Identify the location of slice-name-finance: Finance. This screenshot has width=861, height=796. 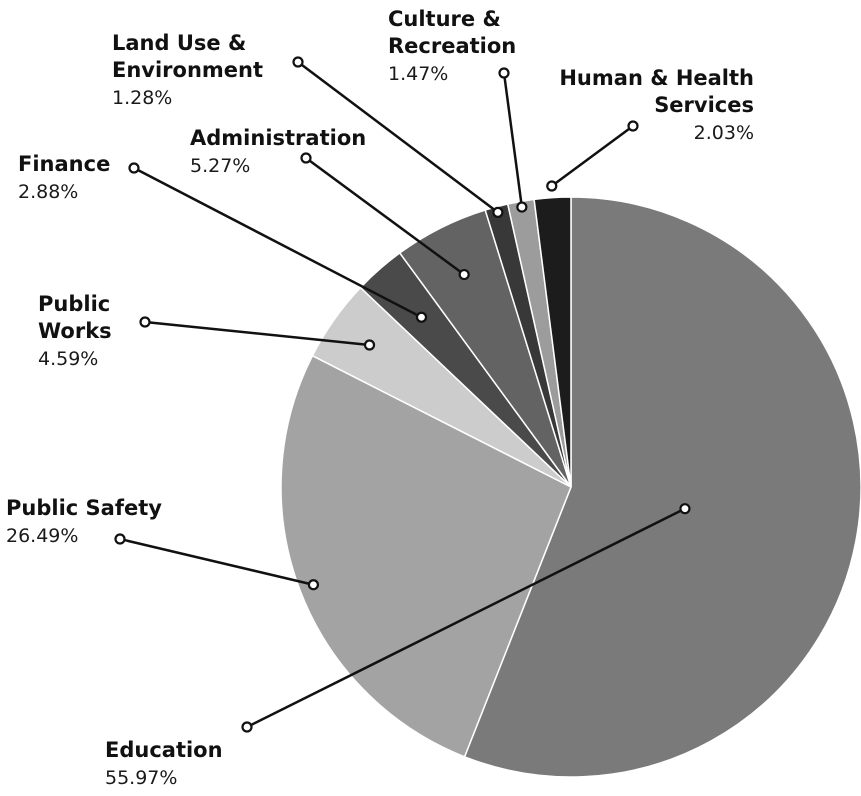
(64, 164).